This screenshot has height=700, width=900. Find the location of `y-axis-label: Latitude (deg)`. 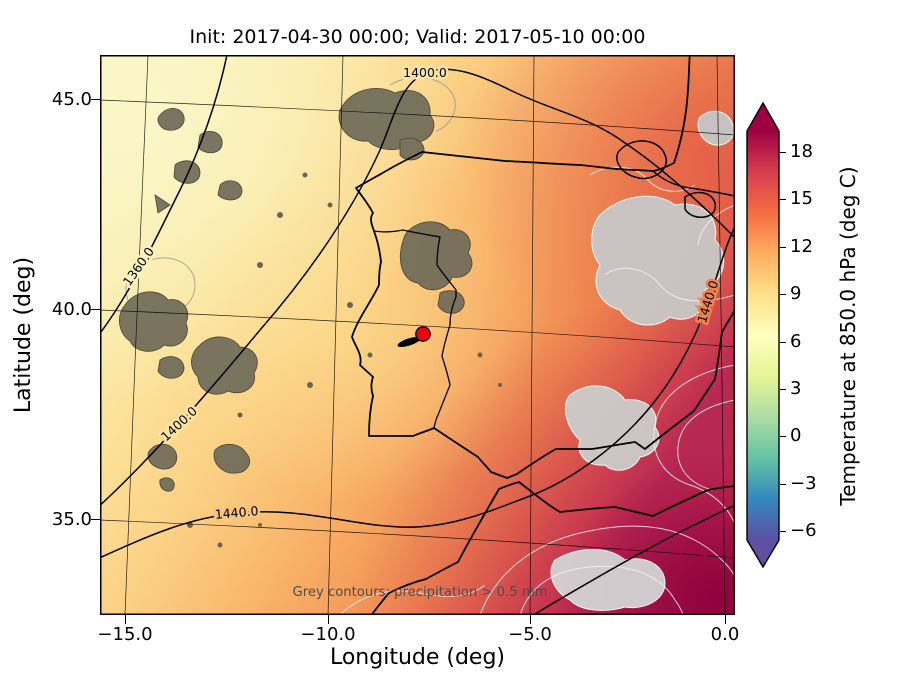

y-axis-label: Latitude (deg) is located at coordinates (23, 335).